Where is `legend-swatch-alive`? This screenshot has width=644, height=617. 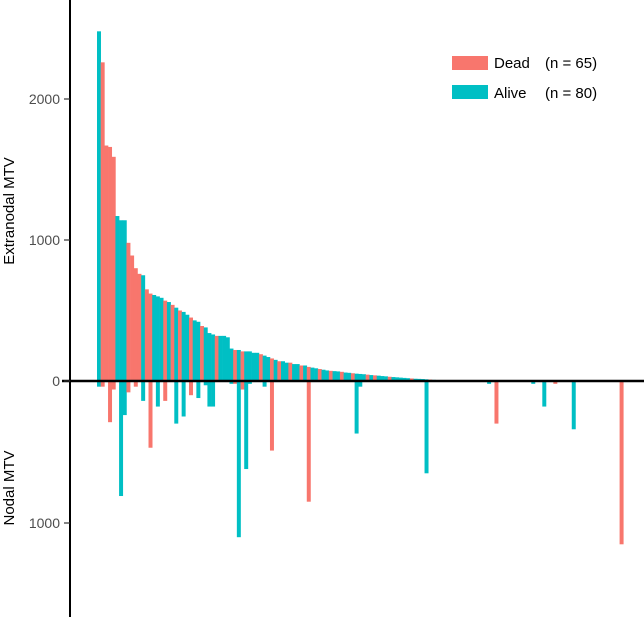 legend-swatch-alive is located at coordinates (470, 92).